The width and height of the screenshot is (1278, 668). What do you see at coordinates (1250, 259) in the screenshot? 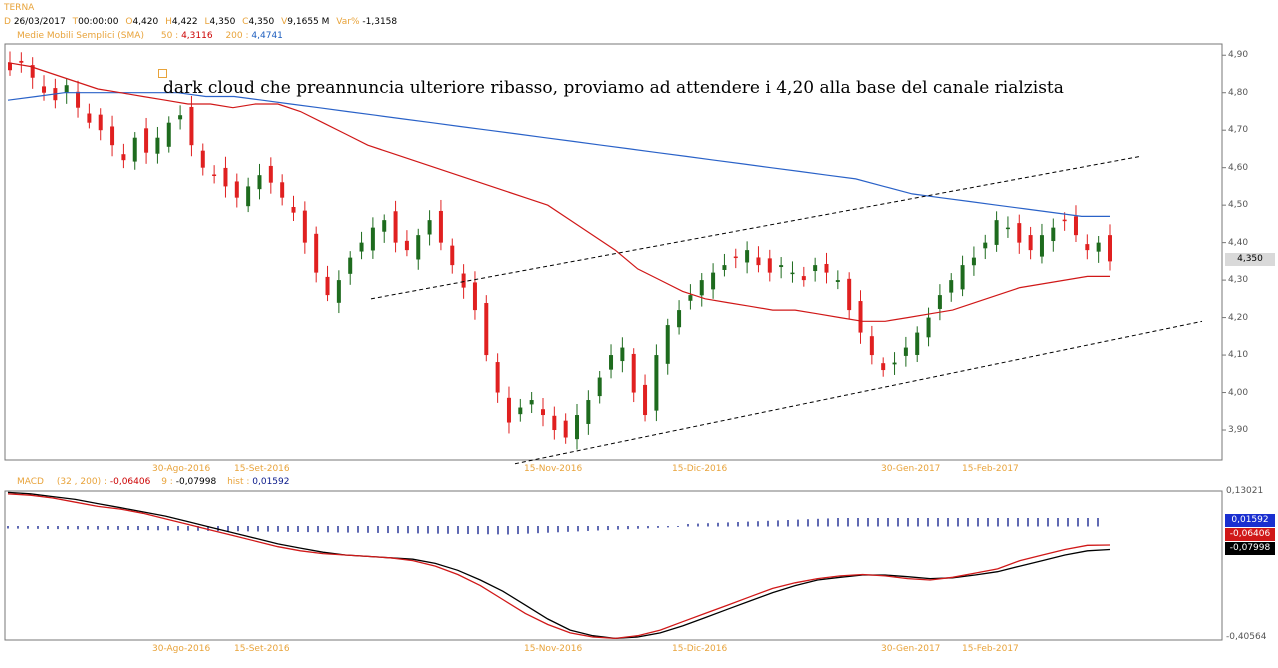
I see `last-price-tag: 4,350` at bounding box center [1250, 259].